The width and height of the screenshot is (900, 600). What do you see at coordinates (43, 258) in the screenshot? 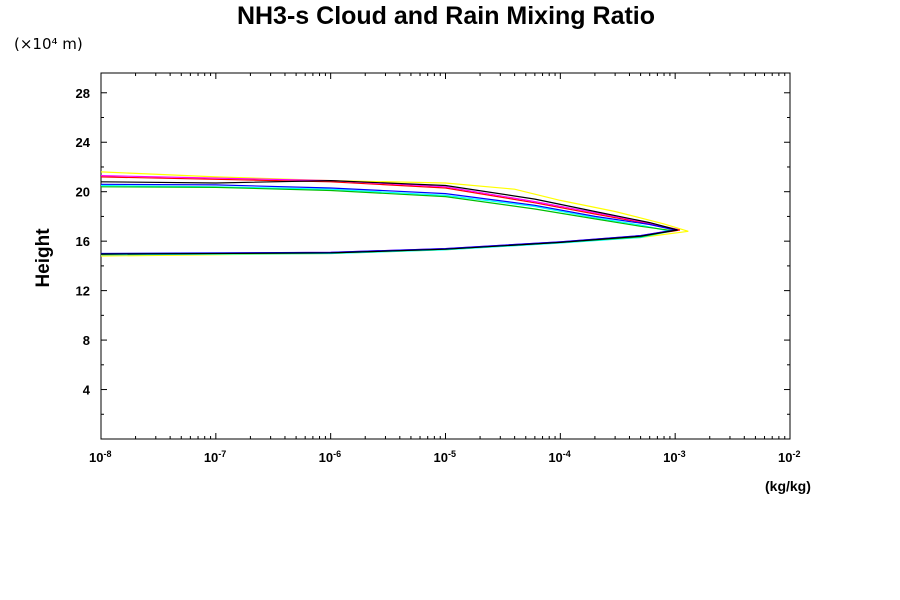
I see `y-axis-label: Height` at bounding box center [43, 258].